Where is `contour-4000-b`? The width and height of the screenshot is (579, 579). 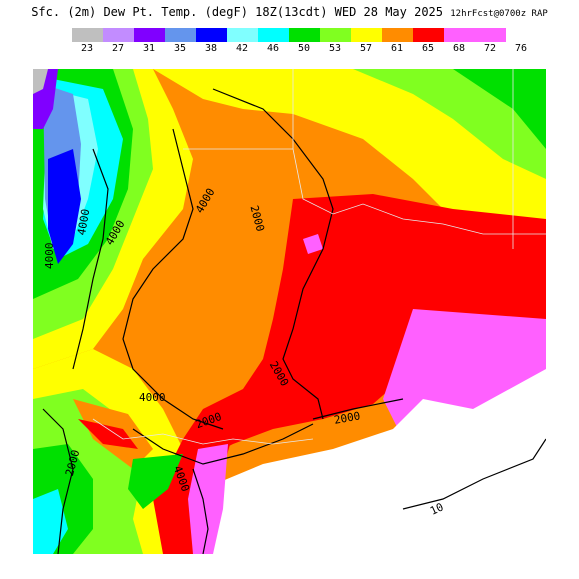 contour-4000-b is located at coordinates (58, 481).